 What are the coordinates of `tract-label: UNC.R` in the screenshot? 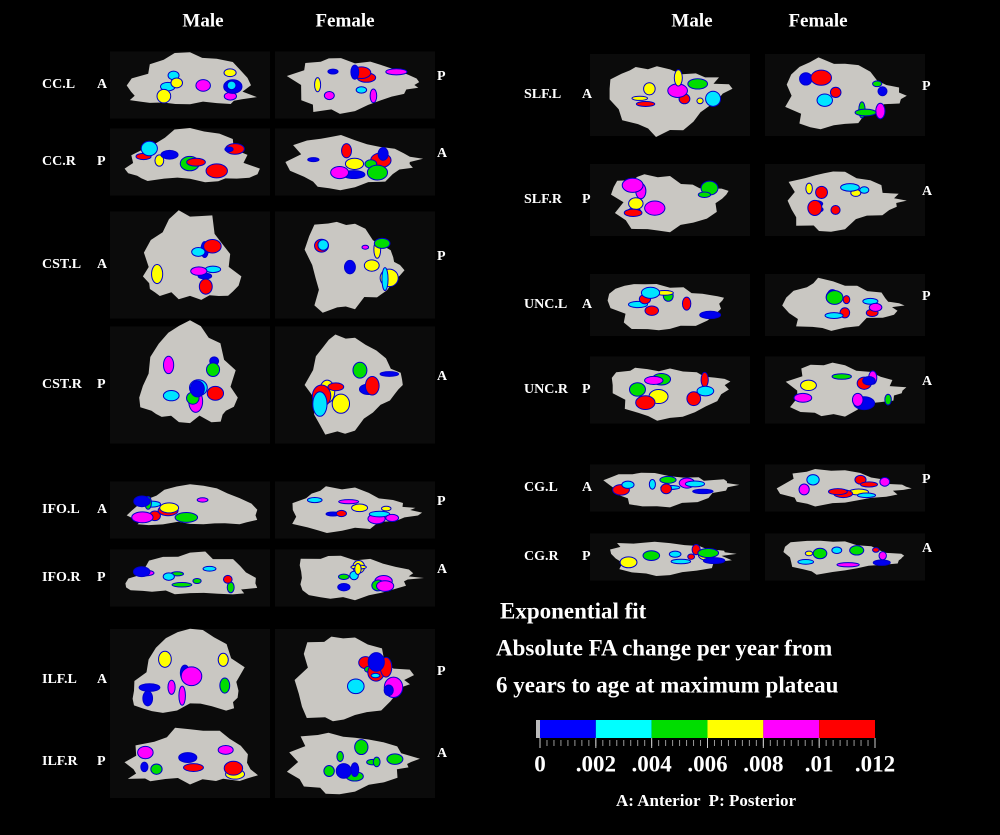 It's located at (546, 389).